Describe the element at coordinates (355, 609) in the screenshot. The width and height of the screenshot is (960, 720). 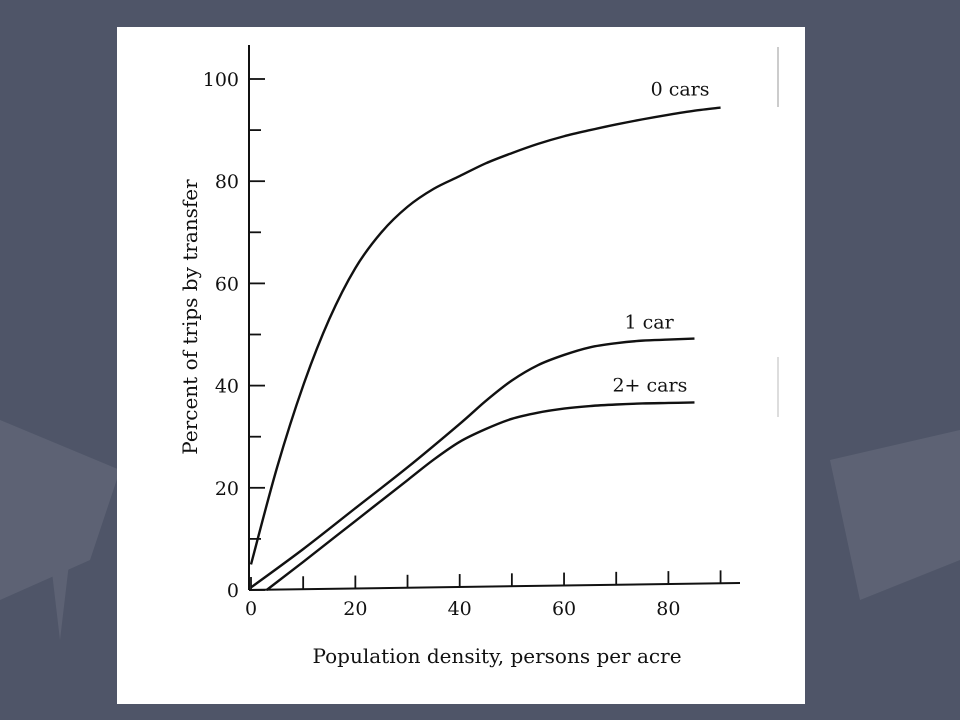
I see `x-tick-label: 20` at that location.